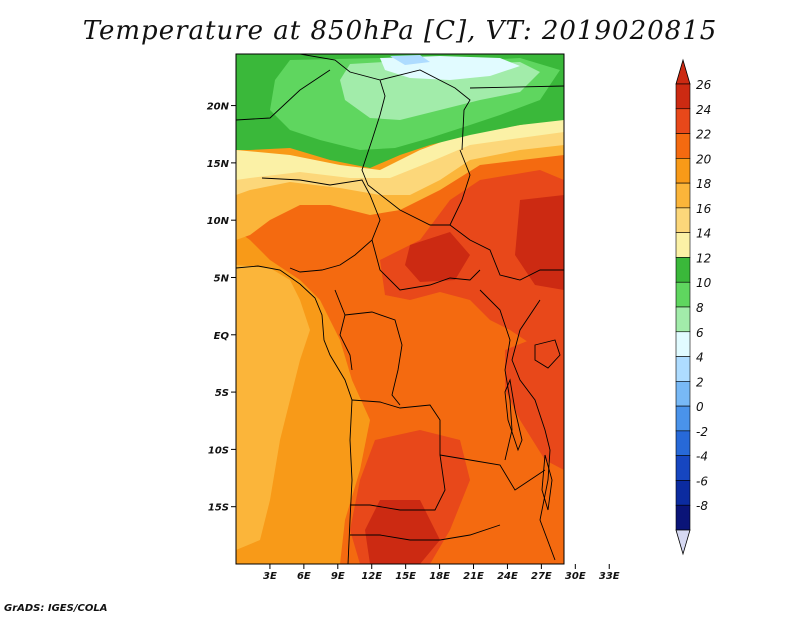 The height and width of the screenshot is (618, 800). Describe the element at coordinates (425, 532) in the screenshot. I see `border-namibia` at that location.